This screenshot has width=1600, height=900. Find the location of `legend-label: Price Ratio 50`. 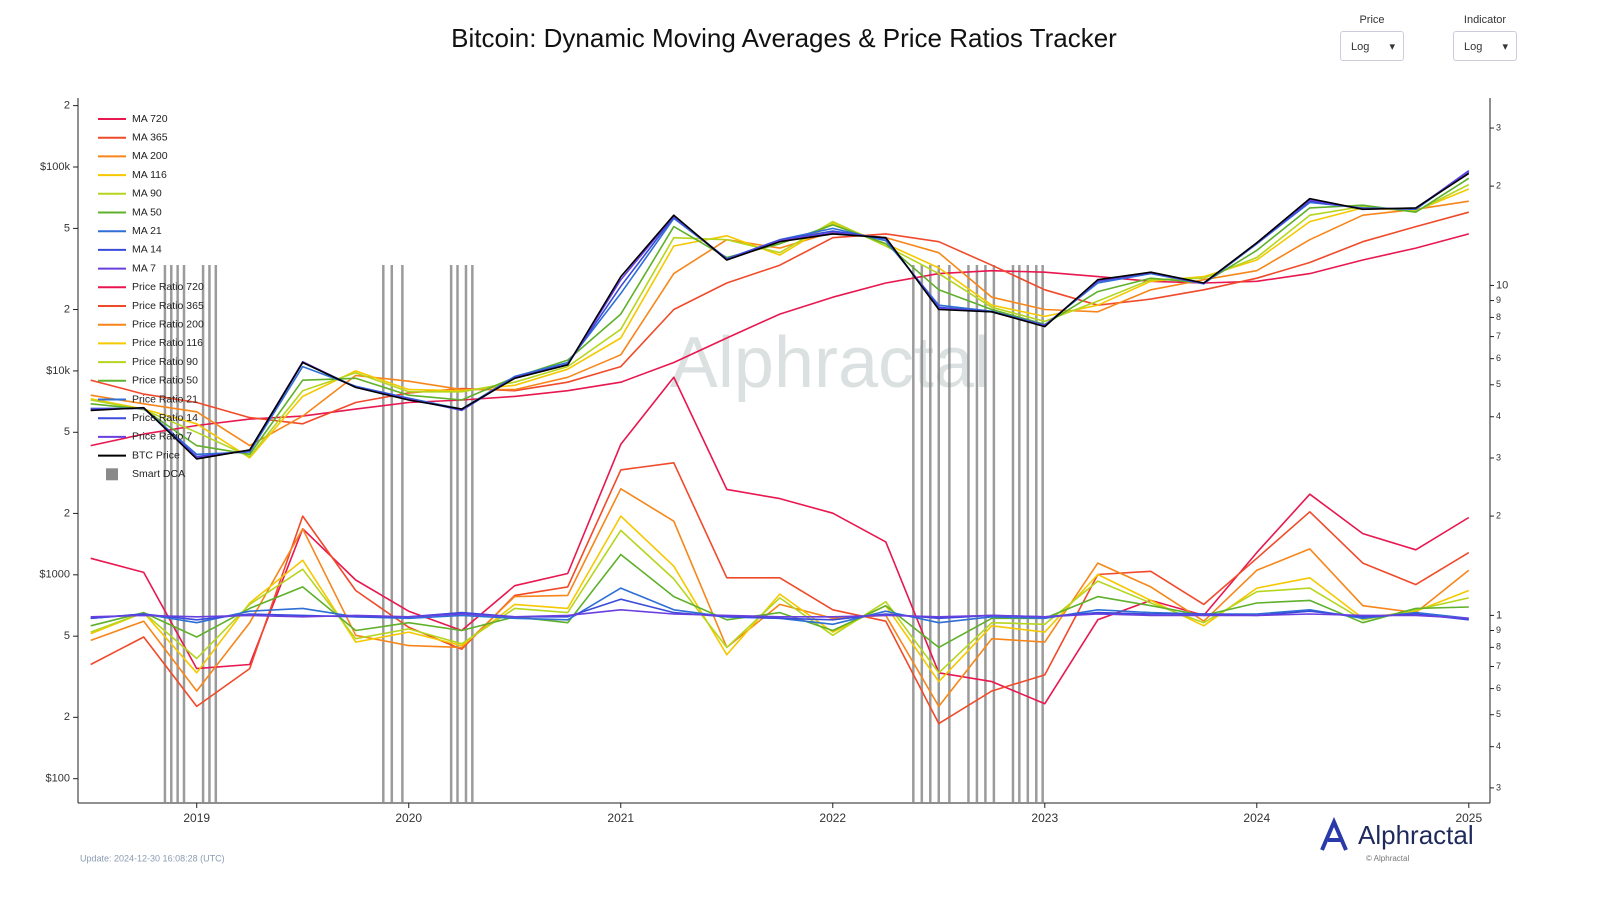

legend-label: Price Ratio 50 is located at coordinates (165, 381).